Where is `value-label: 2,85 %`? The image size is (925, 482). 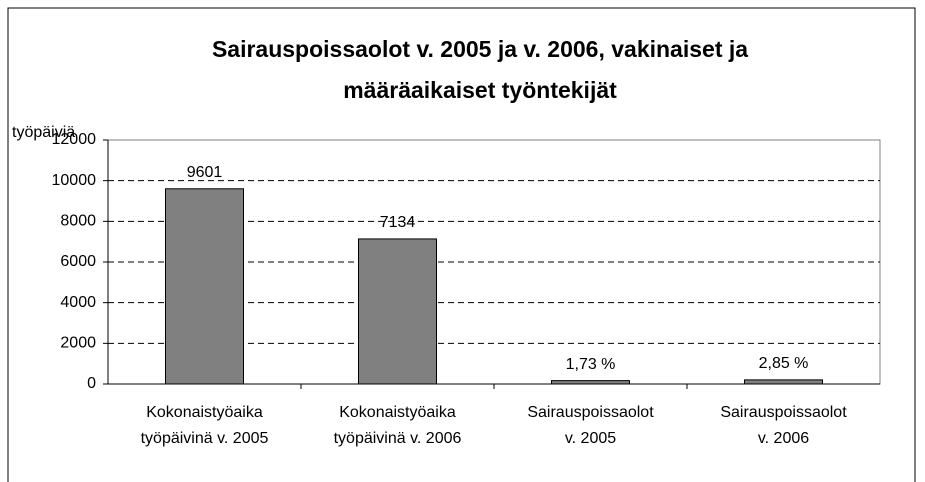
value-label: 2,85 % is located at coordinates (784, 363).